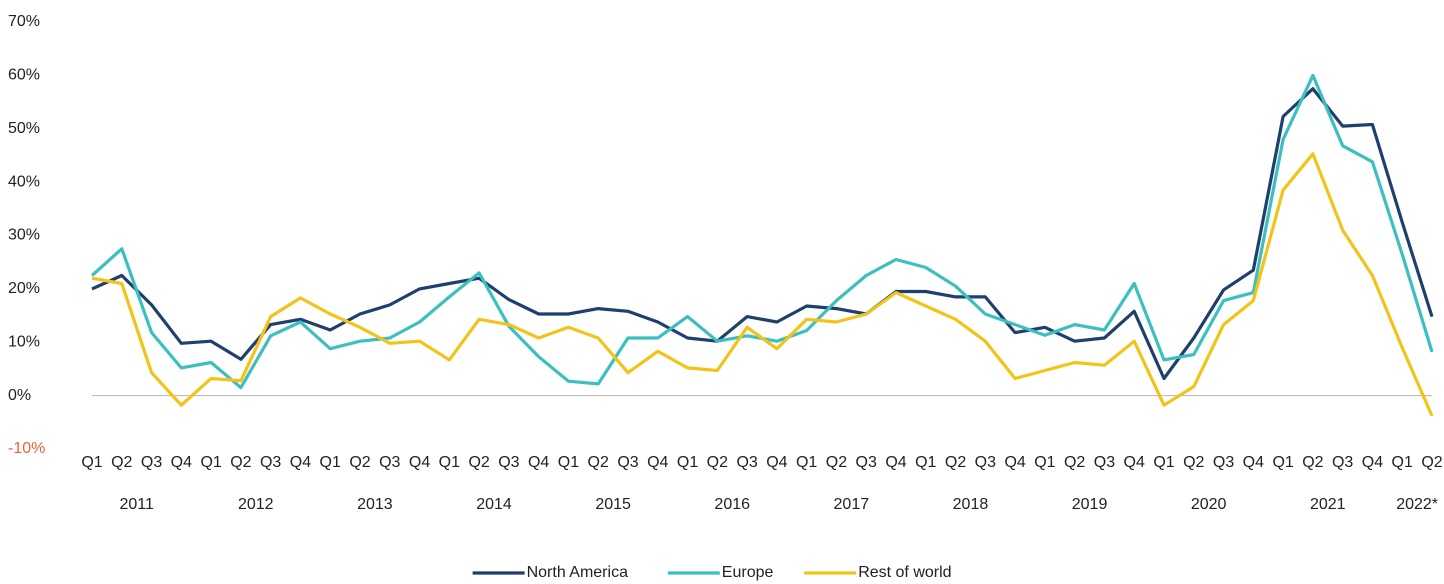 This screenshot has width=1444, height=584. Describe the element at coordinates (1090, 504) in the screenshot. I see `year-label: 2019` at that location.